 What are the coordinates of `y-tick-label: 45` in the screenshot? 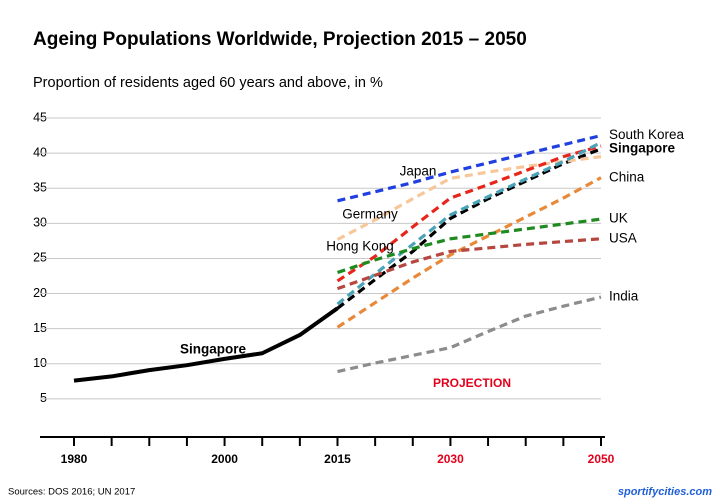 It's located at (40, 117).